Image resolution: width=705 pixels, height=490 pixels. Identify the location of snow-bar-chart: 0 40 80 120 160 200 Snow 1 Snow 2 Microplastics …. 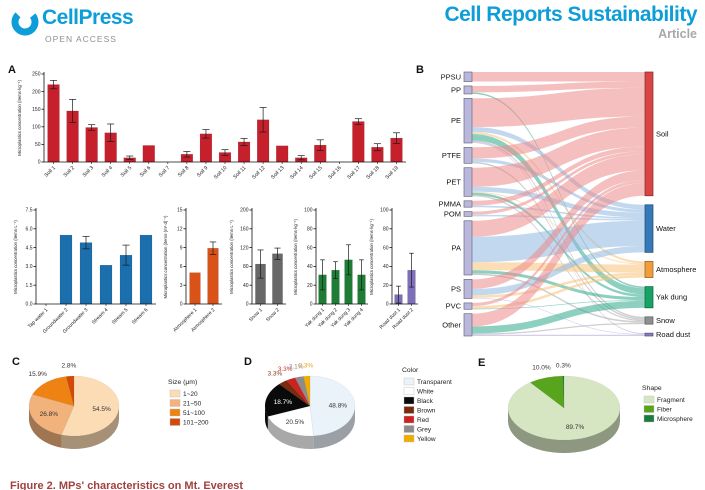
(257, 265).